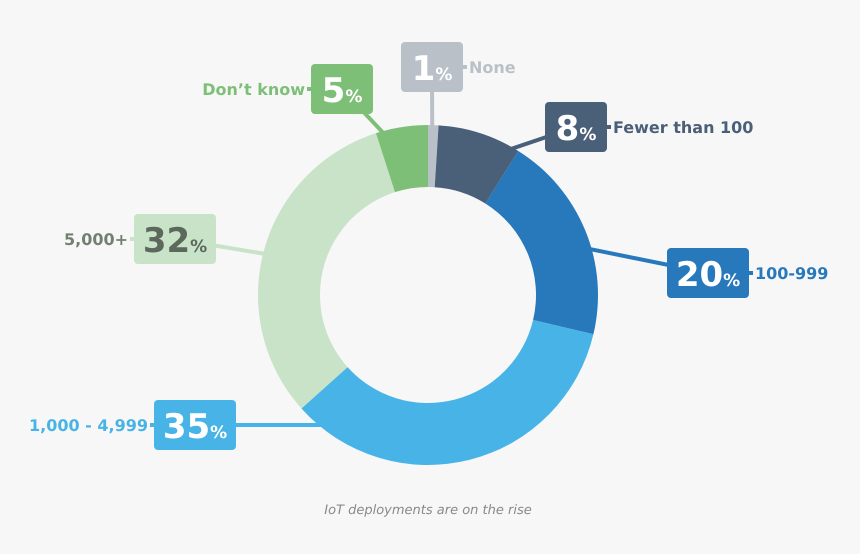  What do you see at coordinates (492, 67) in the screenshot?
I see `slice-label: None` at bounding box center [492, 67].